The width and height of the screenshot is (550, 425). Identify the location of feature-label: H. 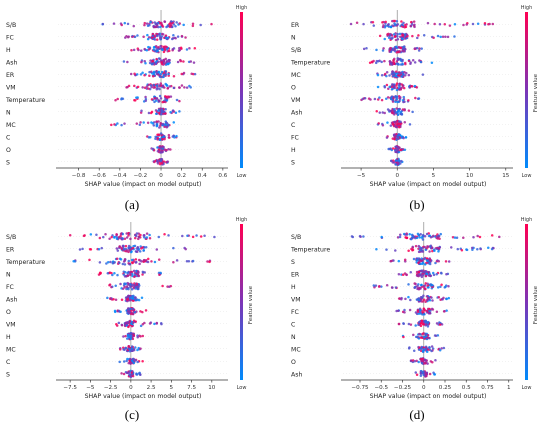
(293, 287).